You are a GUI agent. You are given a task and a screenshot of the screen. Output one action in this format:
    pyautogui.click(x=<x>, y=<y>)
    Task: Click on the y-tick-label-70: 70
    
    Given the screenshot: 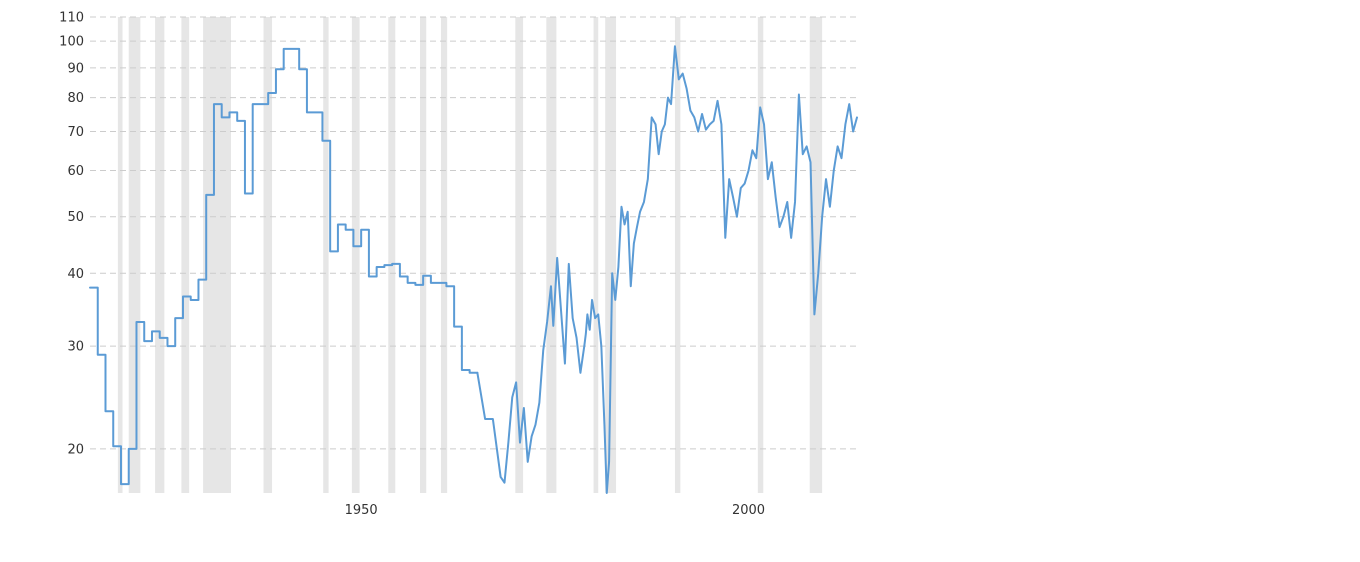 What is the action you would take?
    pyautogui.click(x=75, y=132)
    